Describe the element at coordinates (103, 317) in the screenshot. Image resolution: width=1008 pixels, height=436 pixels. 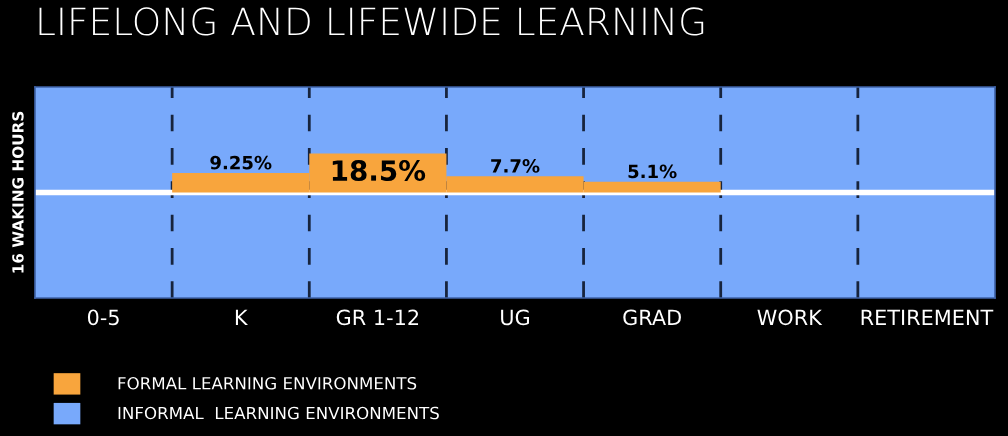
I see `x-tick-label: 0-5` at that location.